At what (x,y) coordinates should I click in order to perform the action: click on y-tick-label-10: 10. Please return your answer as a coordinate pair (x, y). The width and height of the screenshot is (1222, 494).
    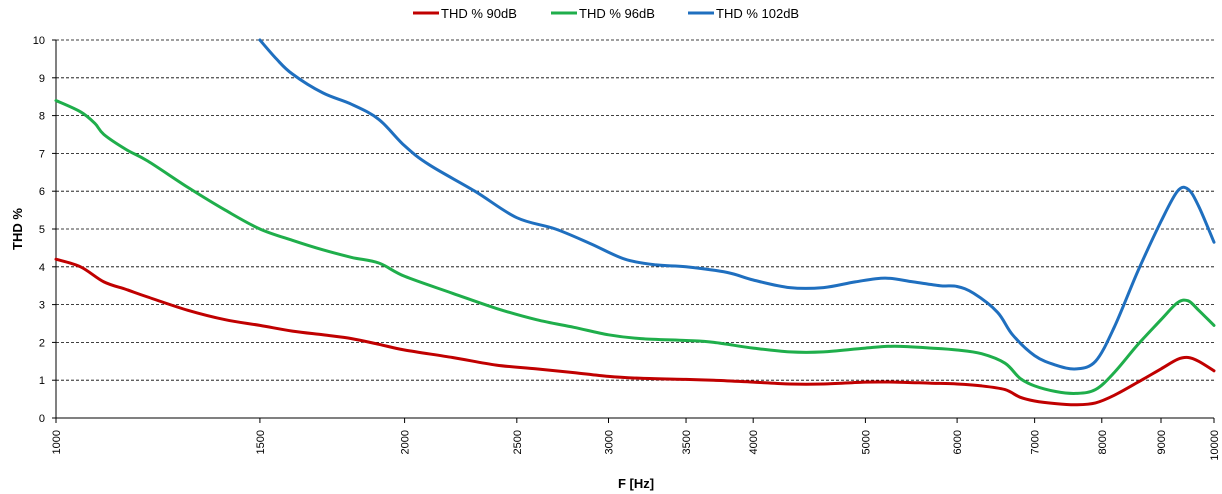
    Looking at the image, I should click on (39, 41).